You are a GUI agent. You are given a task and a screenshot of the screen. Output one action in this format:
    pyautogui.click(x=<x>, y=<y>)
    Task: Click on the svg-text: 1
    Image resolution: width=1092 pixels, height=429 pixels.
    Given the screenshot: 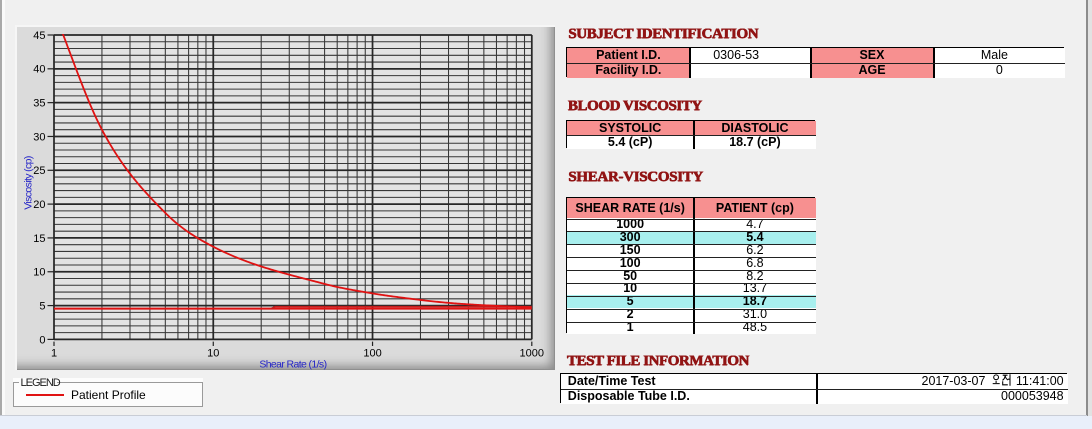 What is the action you would take?
    pyautogui.click(x=54, y=354)
    